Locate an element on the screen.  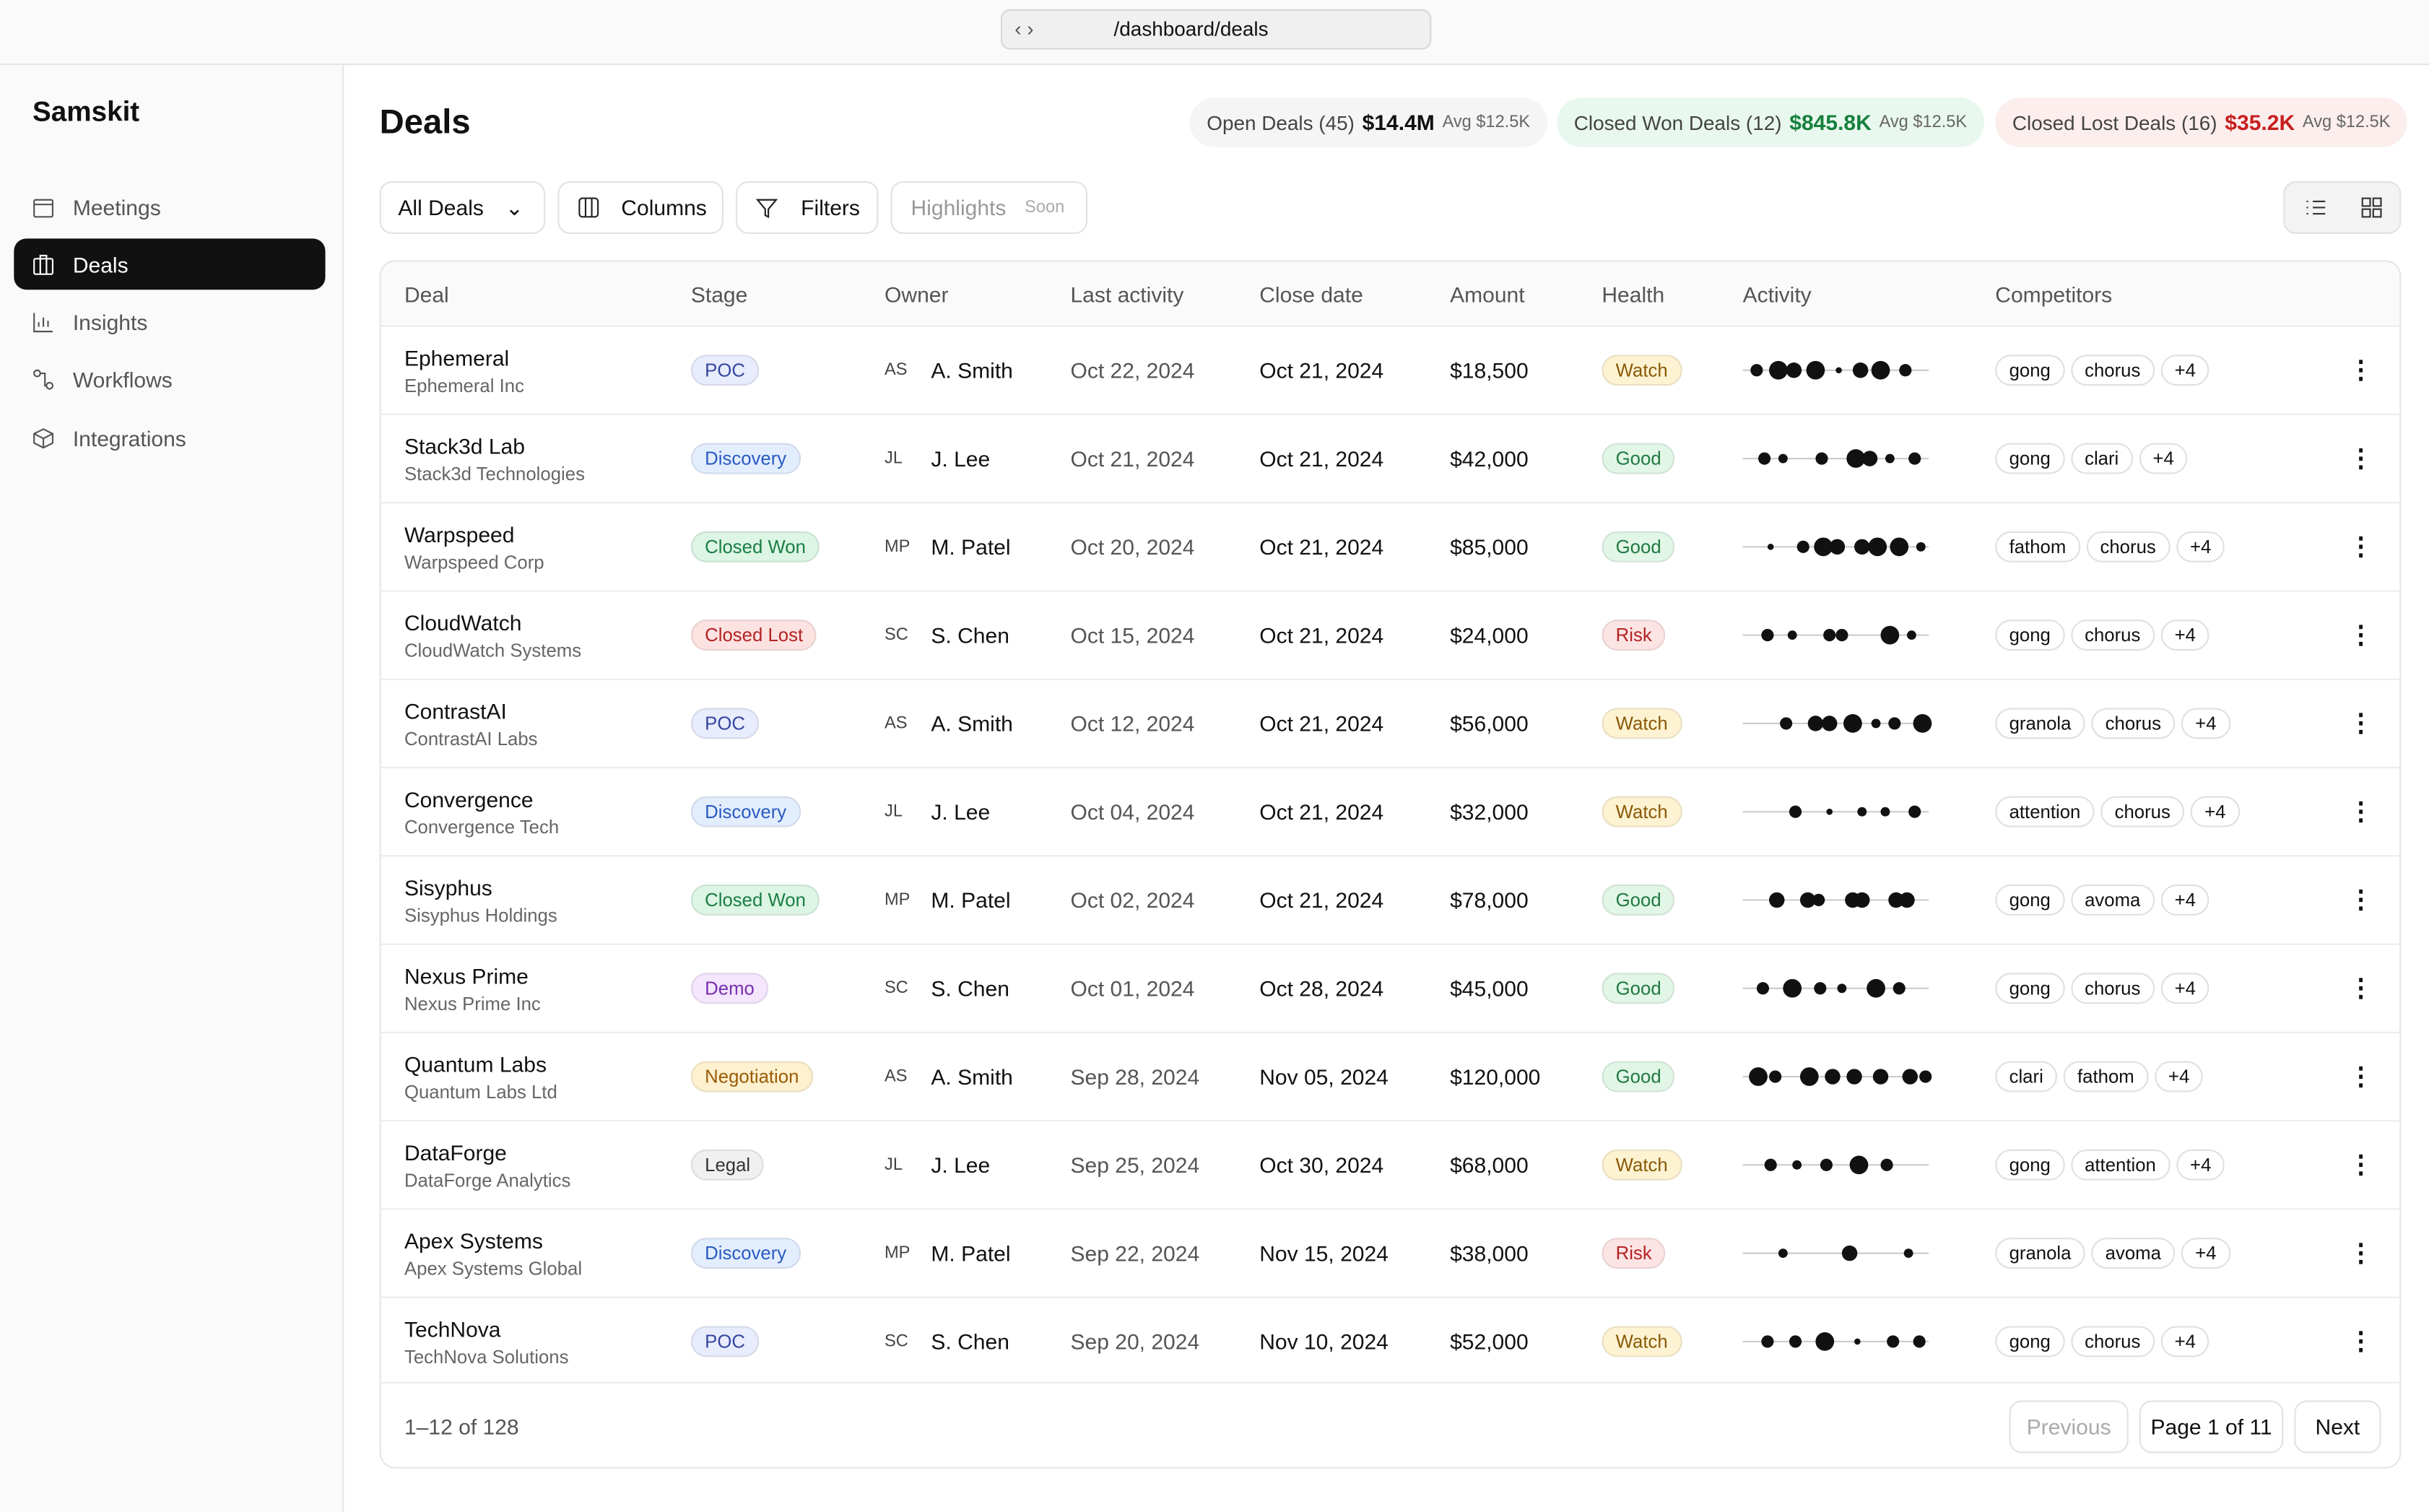
nav-icon is located at coordinates (43, 207).